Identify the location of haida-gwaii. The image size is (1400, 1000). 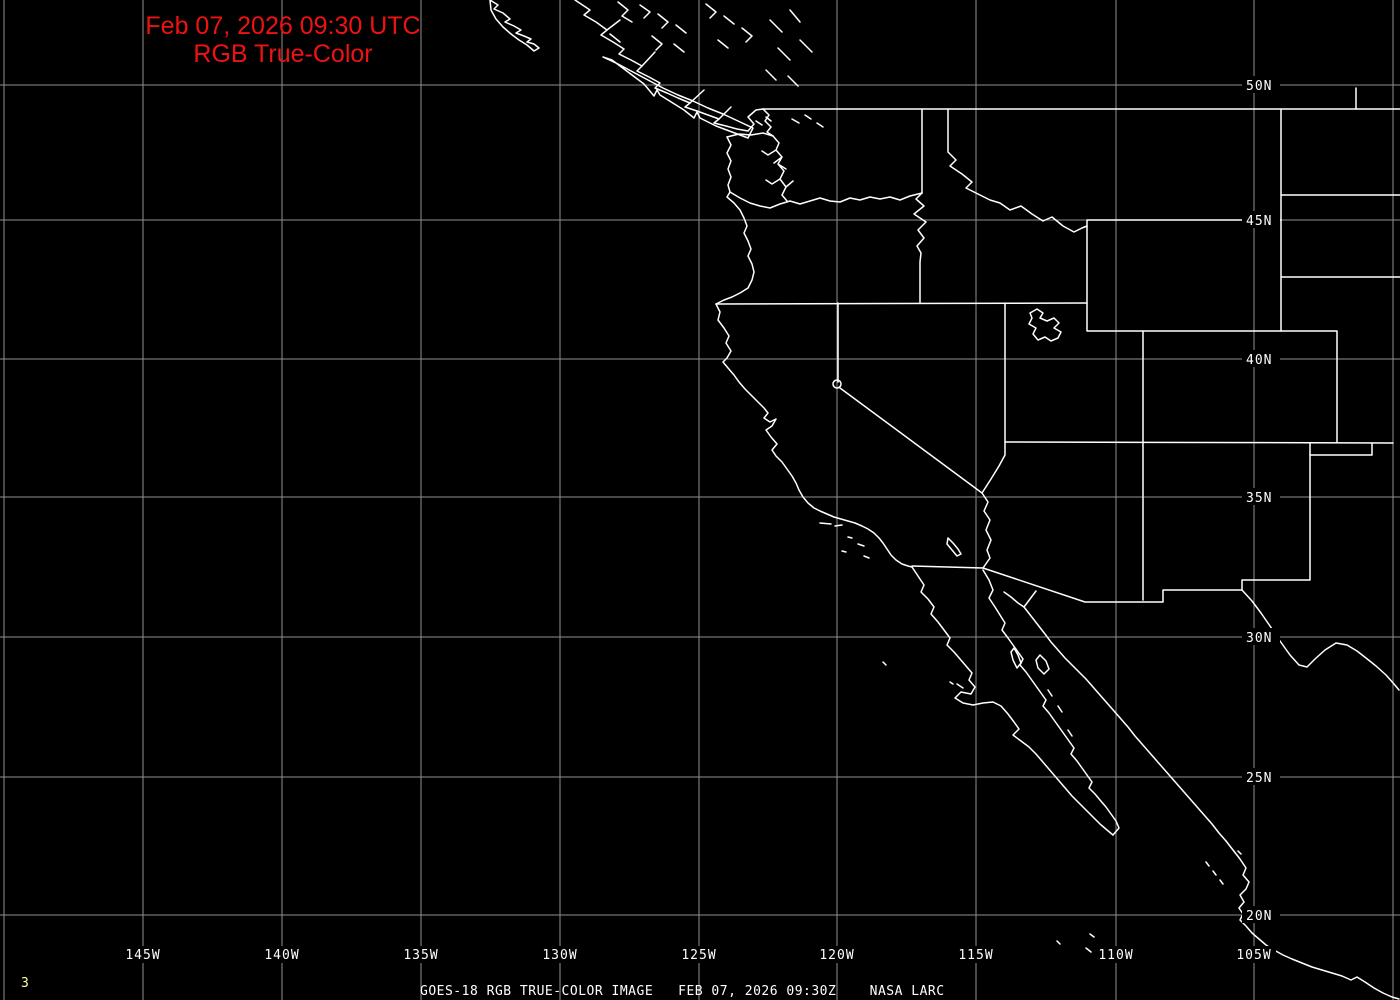
(514, 26).